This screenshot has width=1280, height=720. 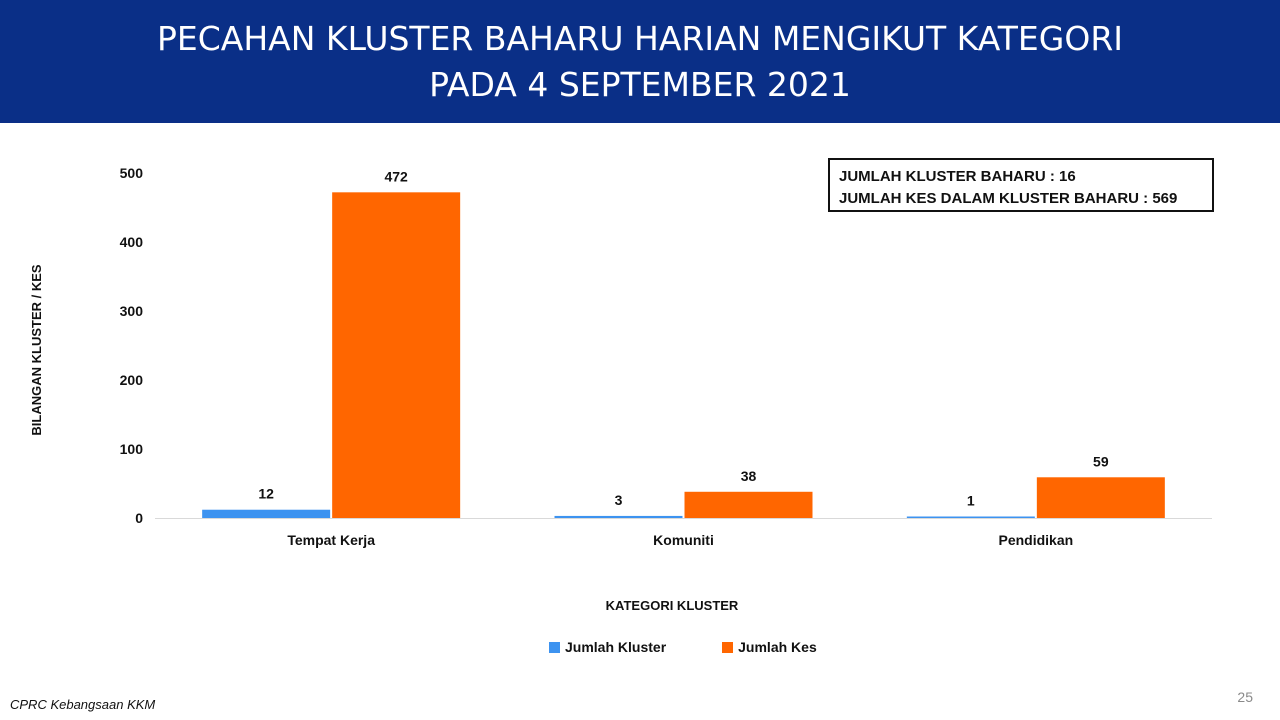 I want to click on category-axis: Tempat Kerja Komuniti Pendidikan, so click(x=680, y=540).